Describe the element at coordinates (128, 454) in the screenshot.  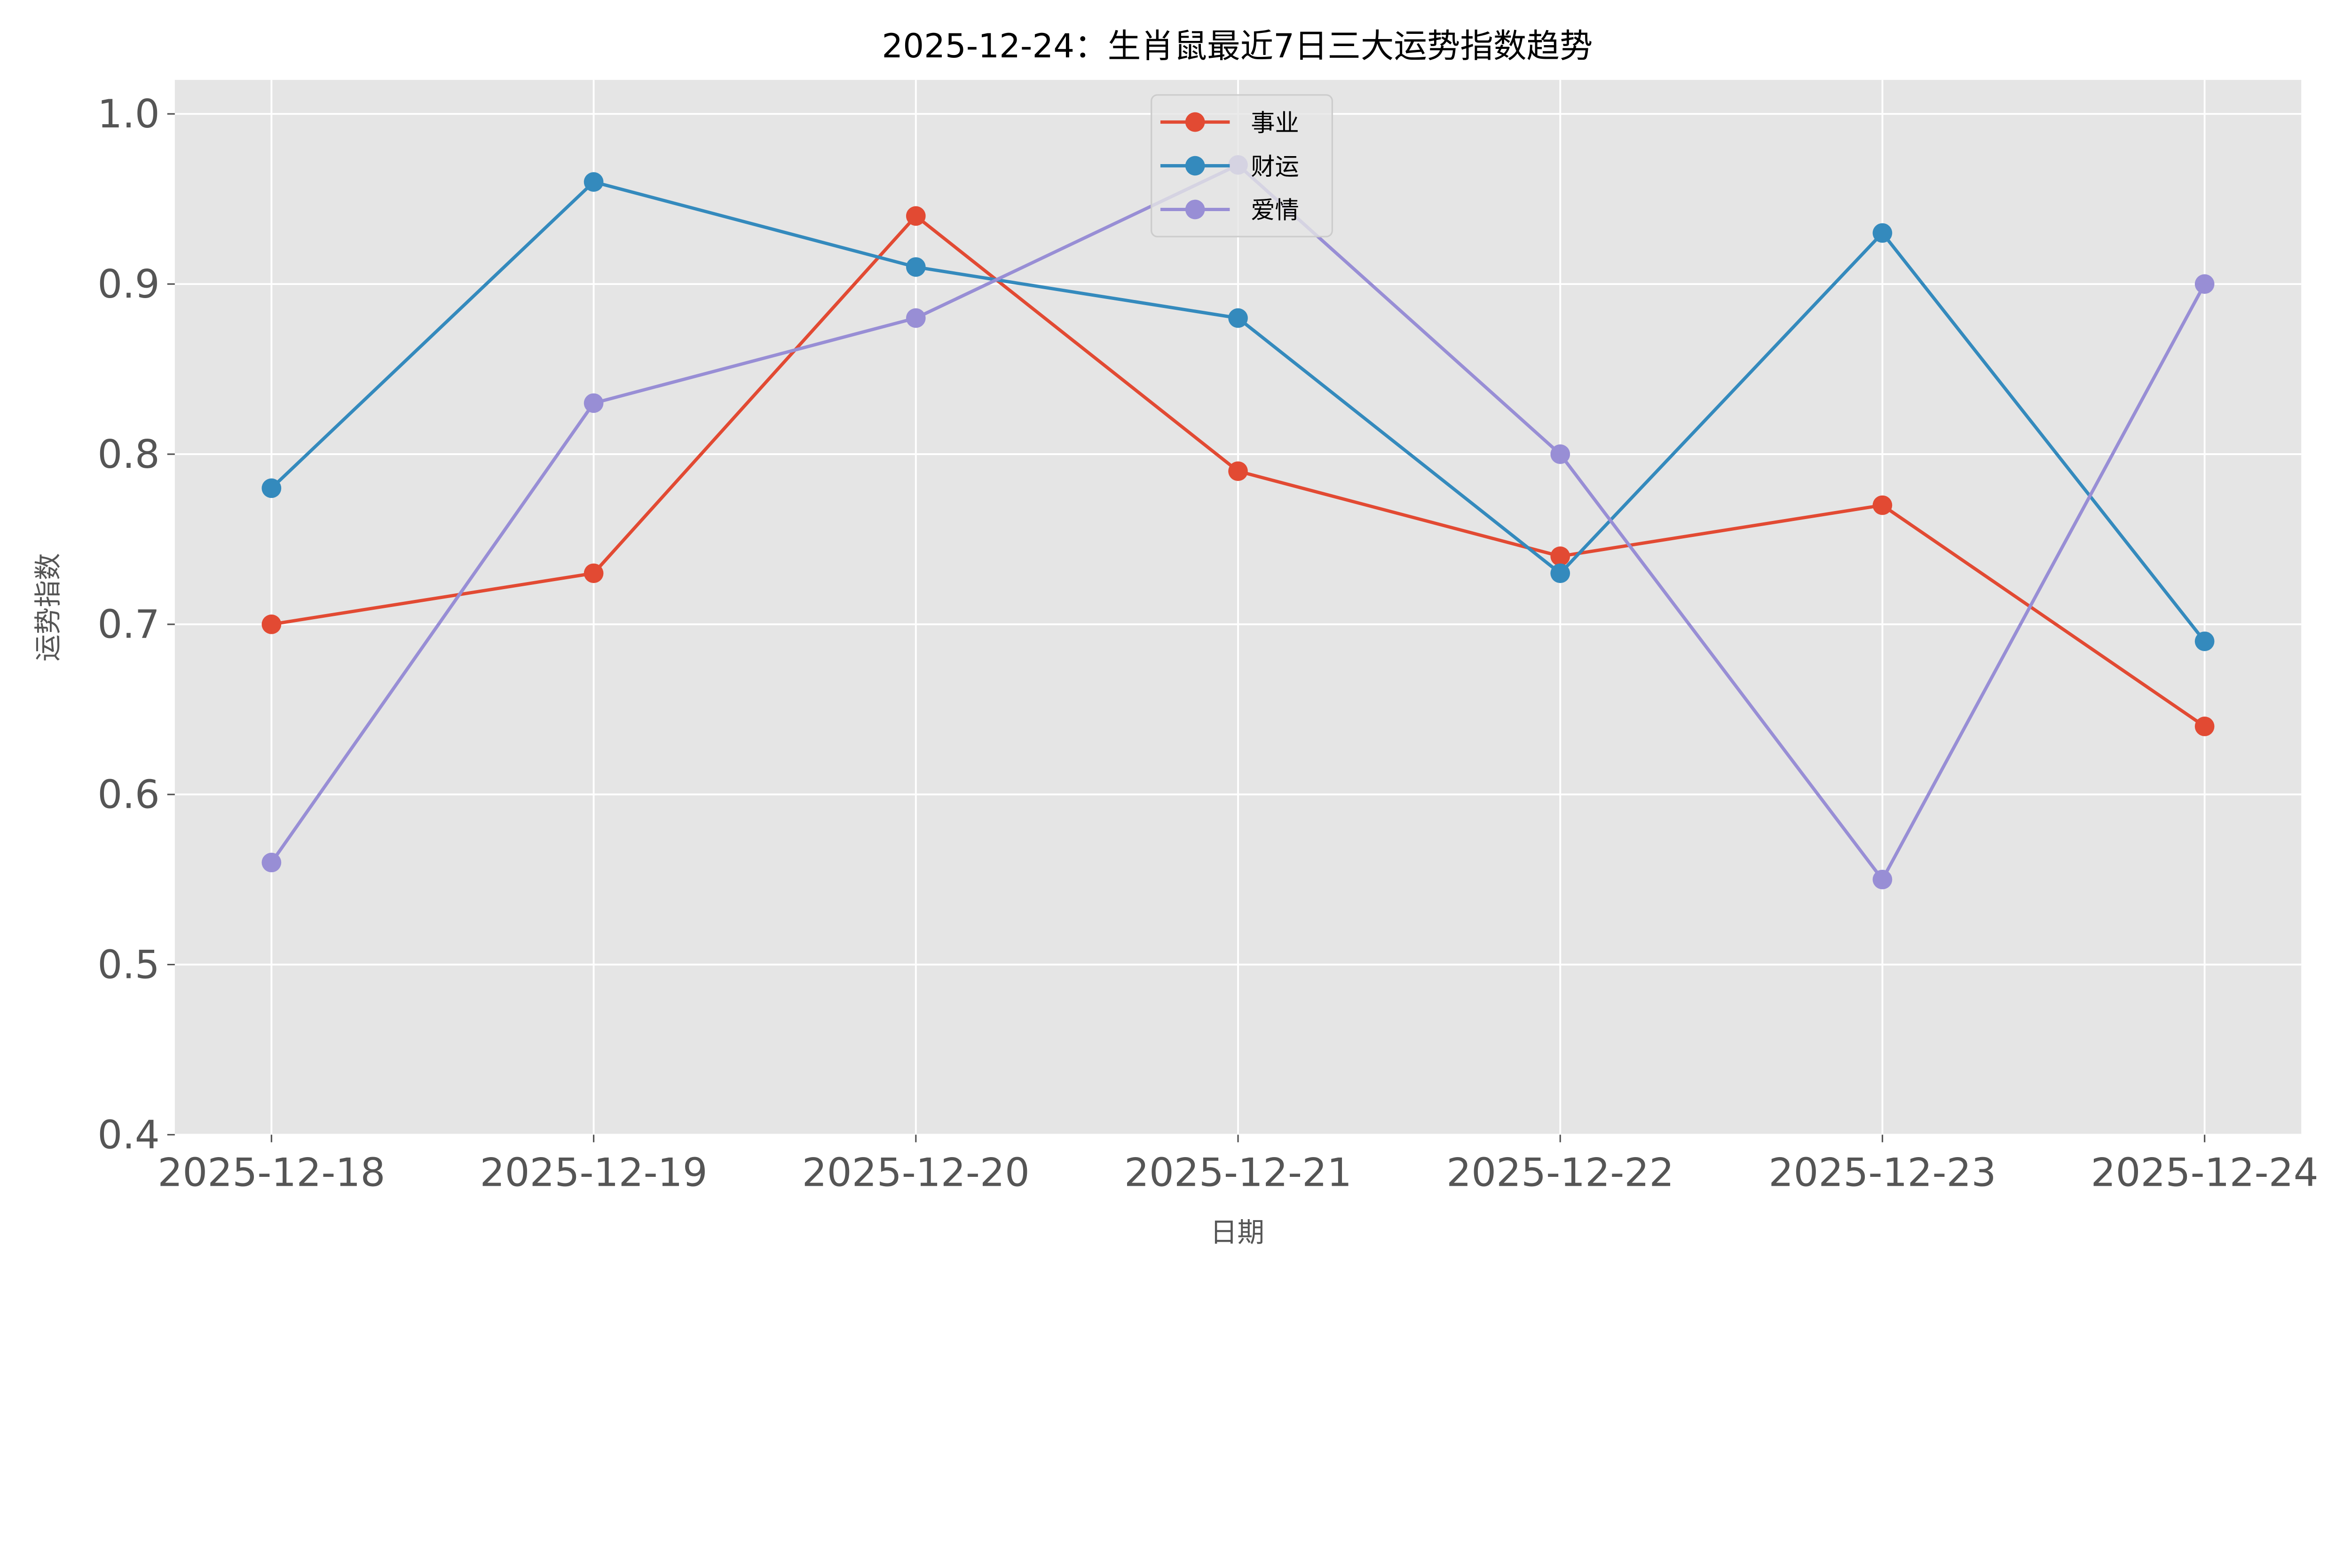
I see `y-tick-label: 0.8` at that location.